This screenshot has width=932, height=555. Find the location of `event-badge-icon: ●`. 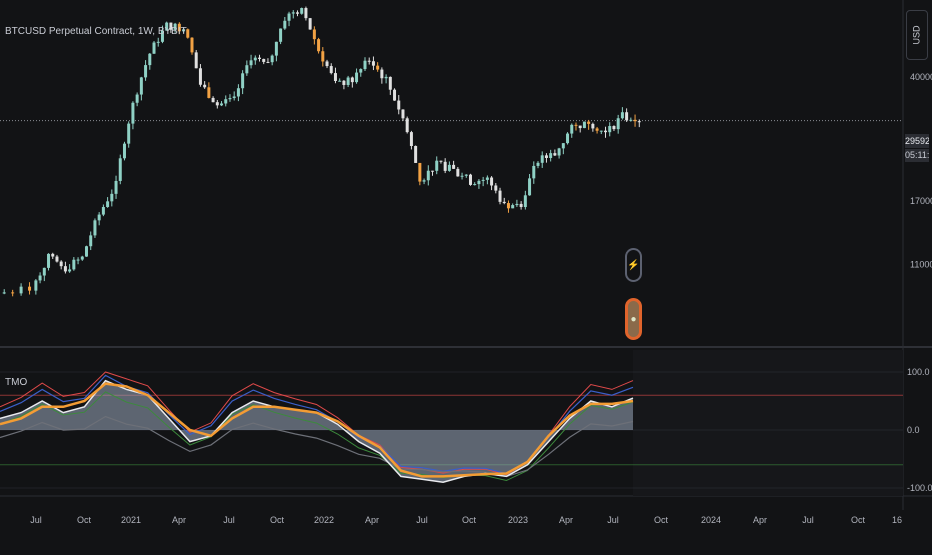

event-badge-icon: ● is located at coordinates (633, 319).